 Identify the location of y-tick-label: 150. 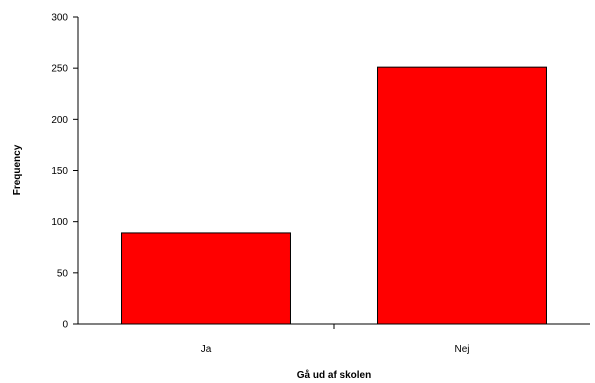
(59, 171).